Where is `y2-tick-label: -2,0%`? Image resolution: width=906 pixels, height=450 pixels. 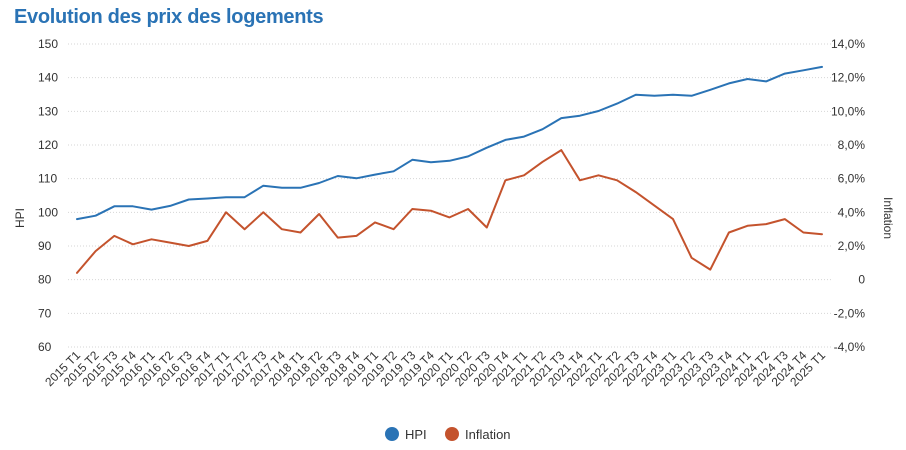 y2-tick-label: -2,0% is located at coordinates (850, 313).